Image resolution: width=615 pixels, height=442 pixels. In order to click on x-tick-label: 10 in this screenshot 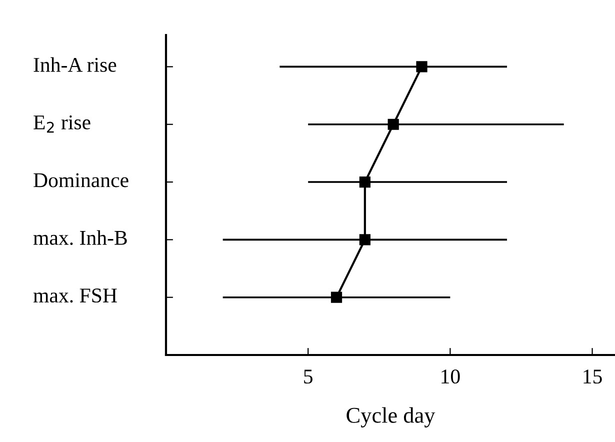, I will do `click(451, 376)`.